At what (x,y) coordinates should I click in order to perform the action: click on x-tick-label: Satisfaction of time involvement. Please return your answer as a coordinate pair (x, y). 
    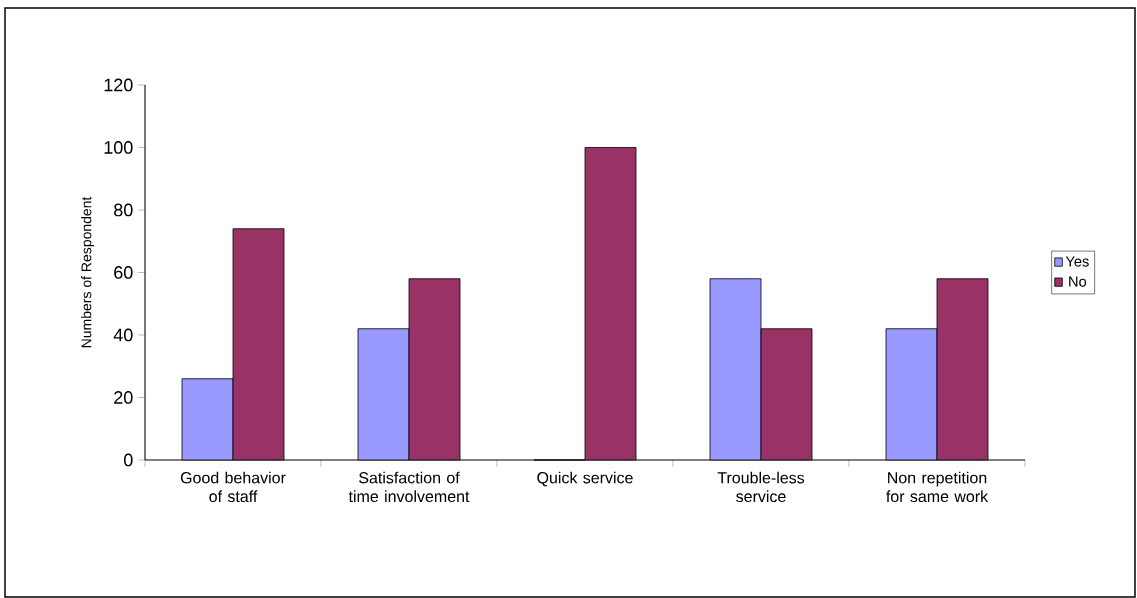
    Looking at the image, I should click on (409, 487).